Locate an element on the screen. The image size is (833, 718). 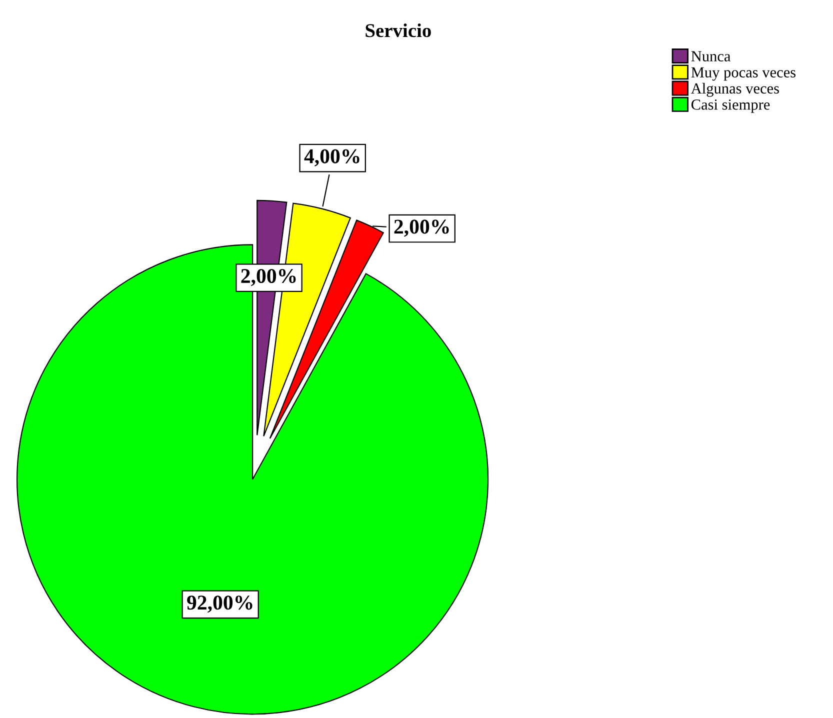
legend-label: Muy pocas veces is located at coordinates (743, 74).